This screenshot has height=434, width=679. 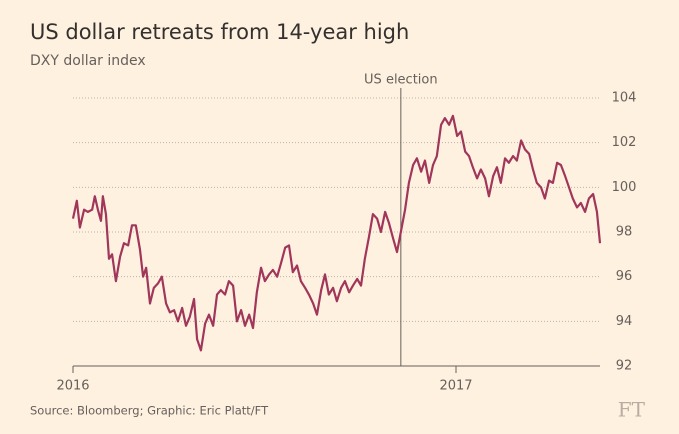 I want to click on y-tick-label: 92, so click(x=624, y=366).